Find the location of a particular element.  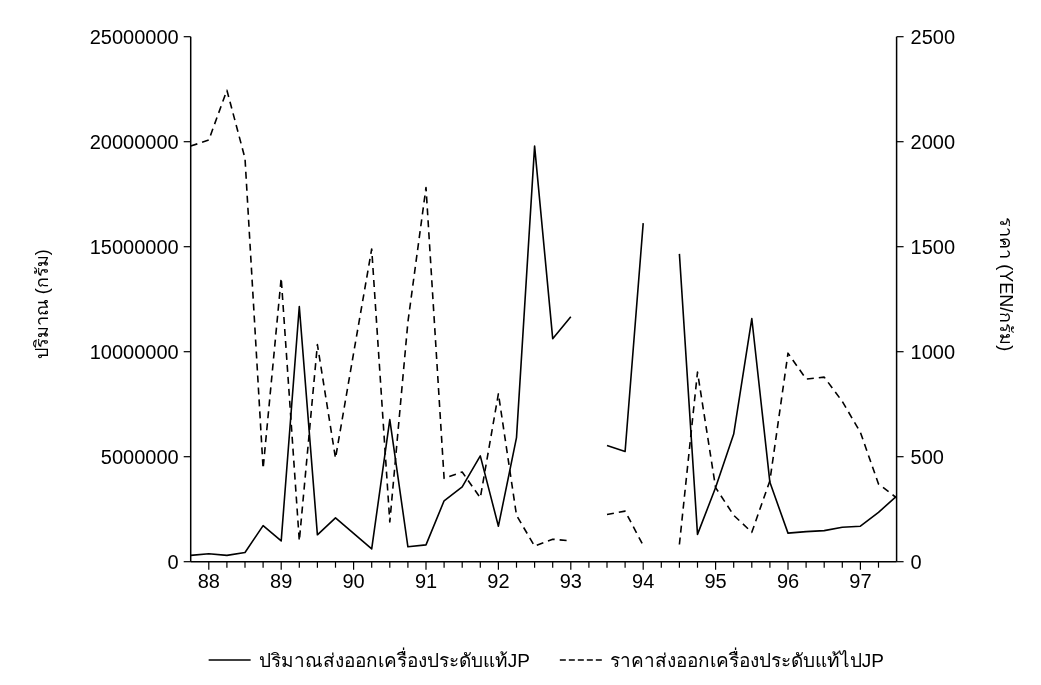

x-tick-label: 97 is located at coordinates (860, 580).